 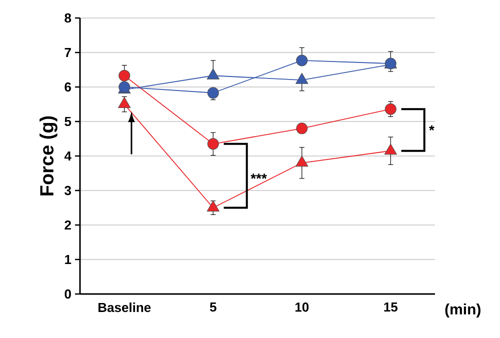 I want to click on y-tick-label: 5, so click(x=68, y=121).